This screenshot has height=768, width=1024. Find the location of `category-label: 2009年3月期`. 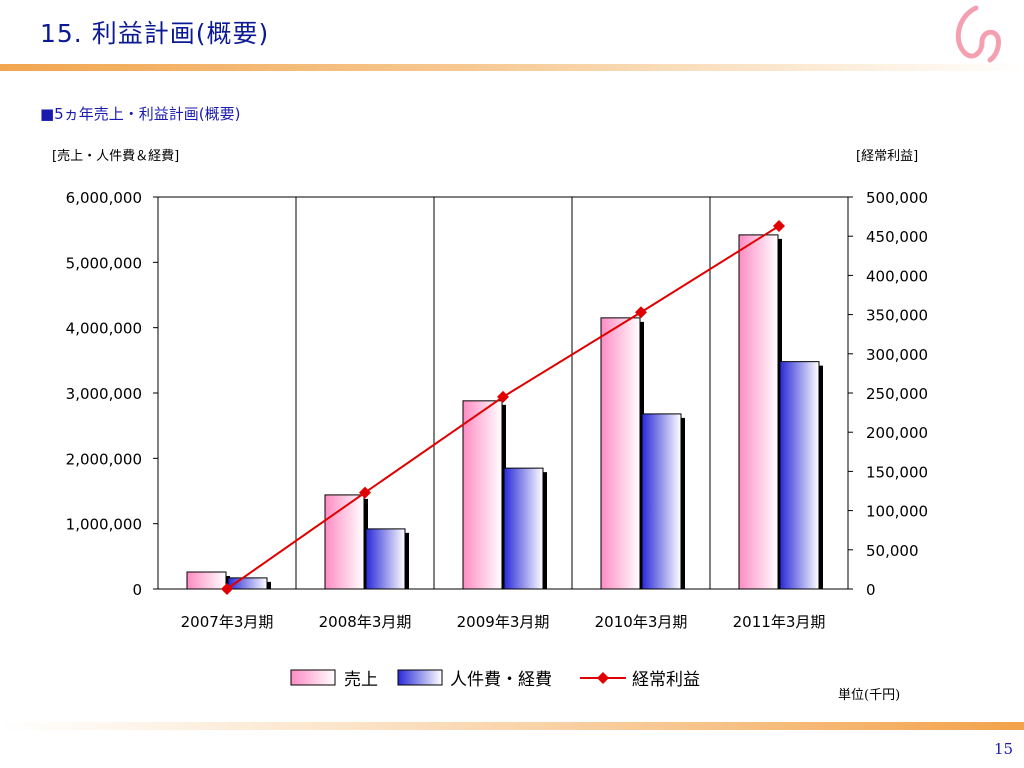

category-label: 2009年3月期 is located at coordinates (503, 622).